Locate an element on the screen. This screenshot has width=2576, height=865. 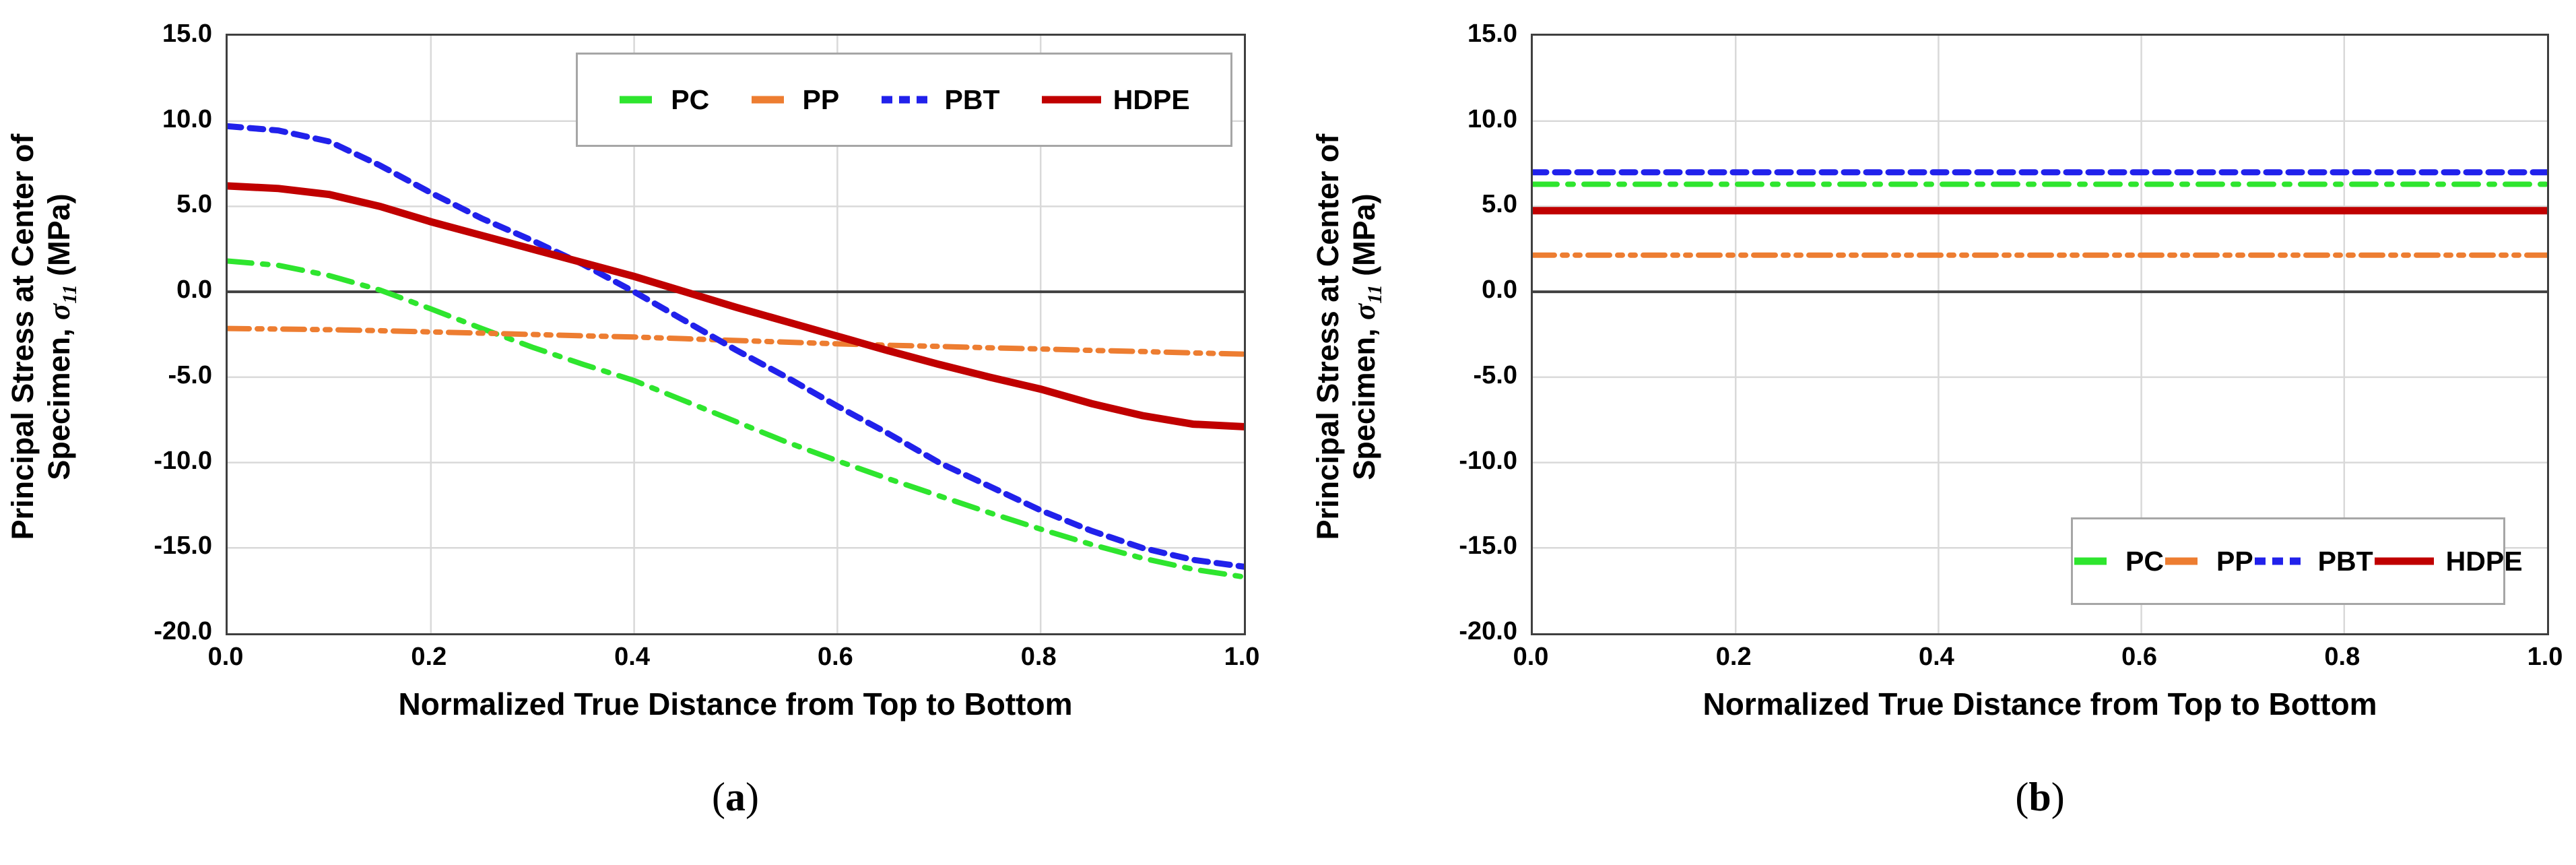
sigma-symbol: σ is located at coordinates (1364, 312).